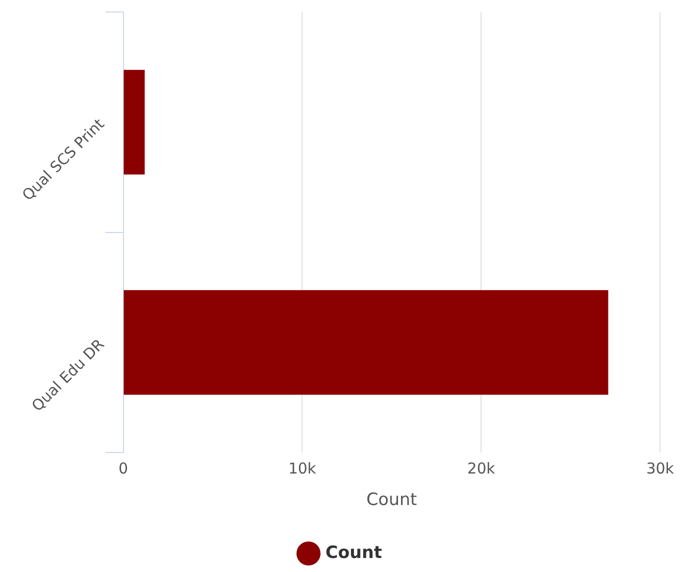 This screenshot has width=682, height=572. What do you see at coordinates (481, 468) in the screenshot?
I see `x-tick-label: 20k` at bounding box center [481, 468].